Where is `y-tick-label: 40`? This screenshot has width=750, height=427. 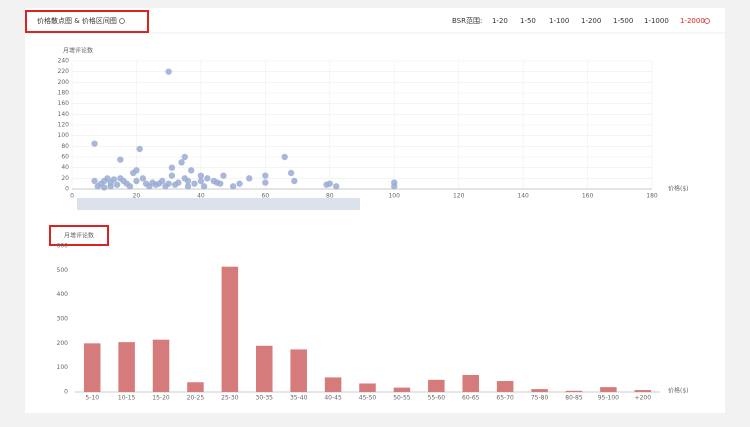
y-tick-label: 40 is located at coordinates (65, 167).